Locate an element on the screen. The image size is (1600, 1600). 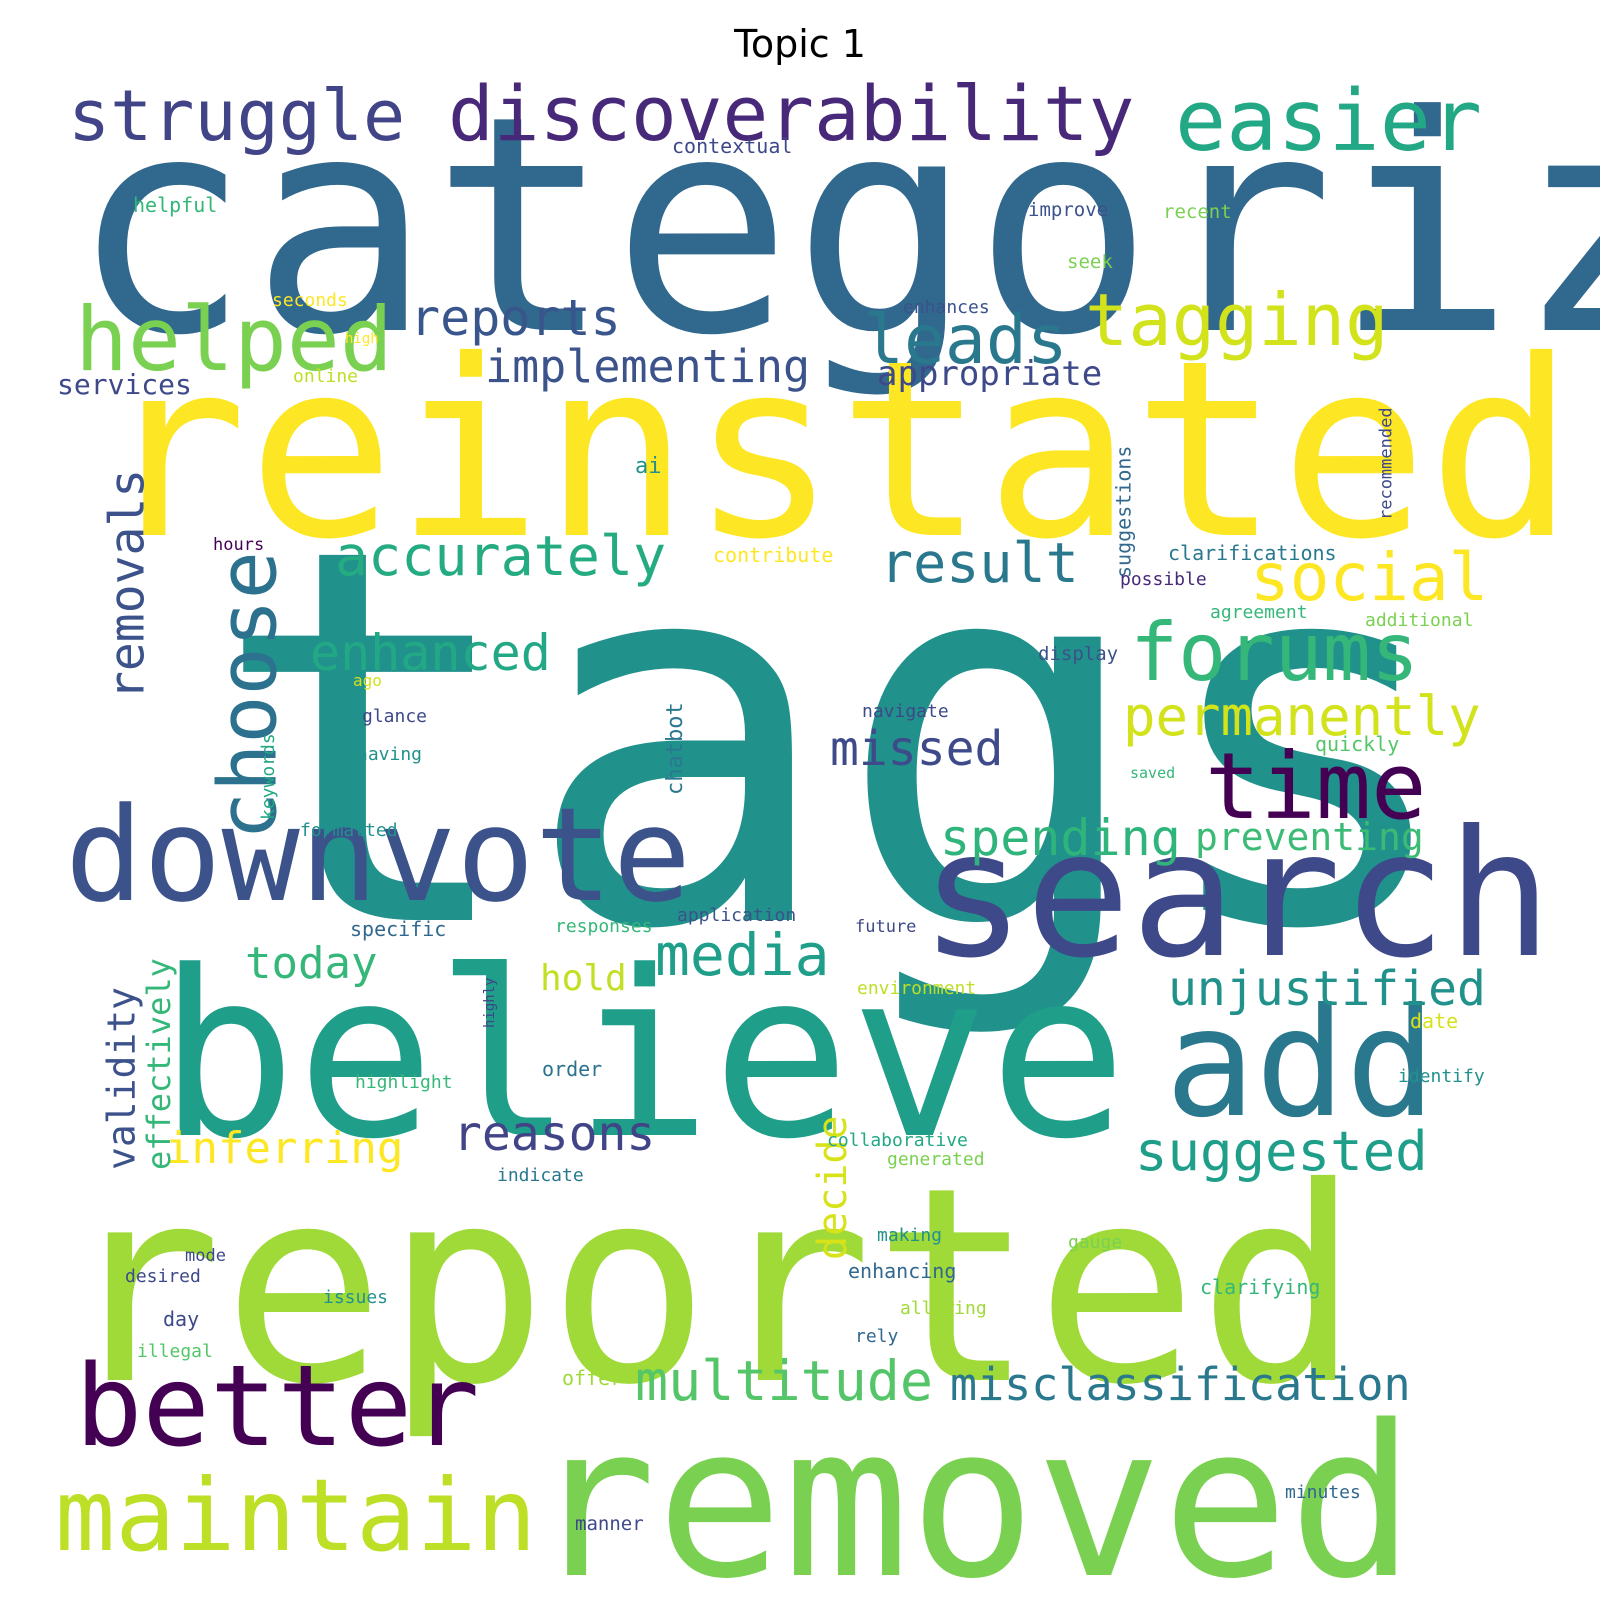
word-highlight: highlight is located at coordinates (404, 1082).